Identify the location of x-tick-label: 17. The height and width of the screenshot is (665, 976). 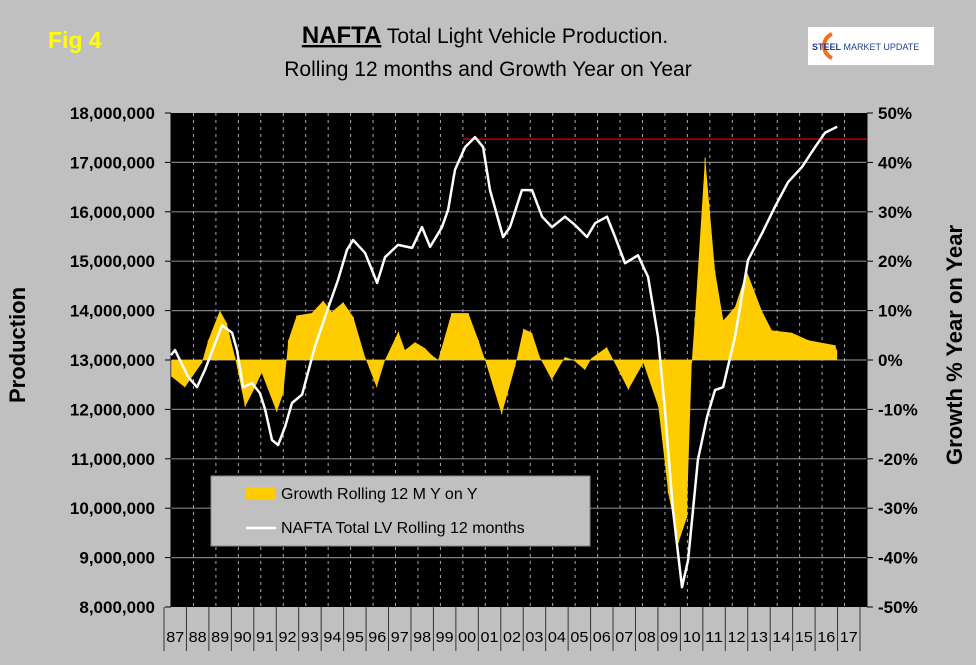
(849, 637).